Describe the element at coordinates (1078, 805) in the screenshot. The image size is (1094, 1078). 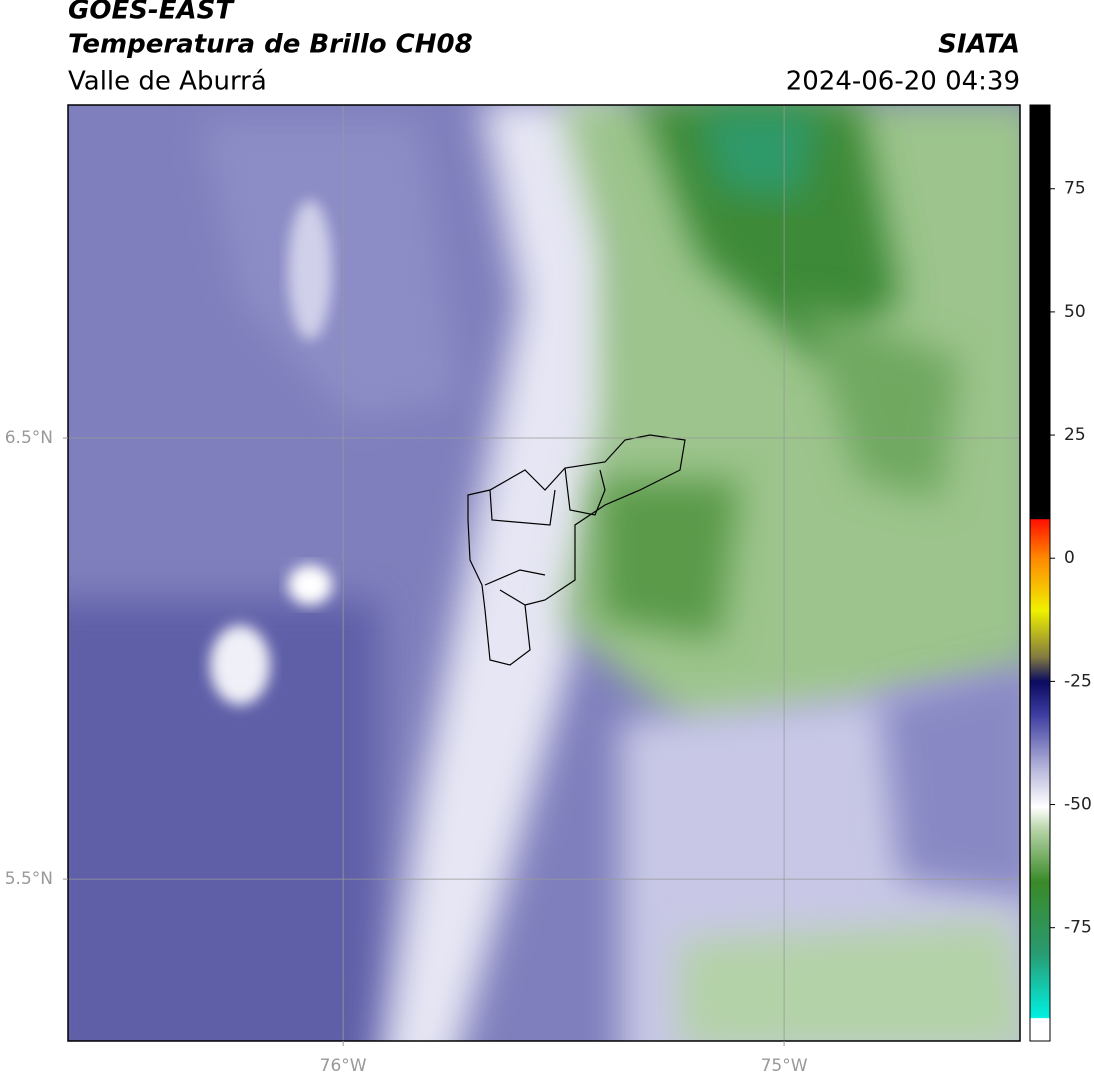
I see `colorbar-tick-label: -50` at that location.